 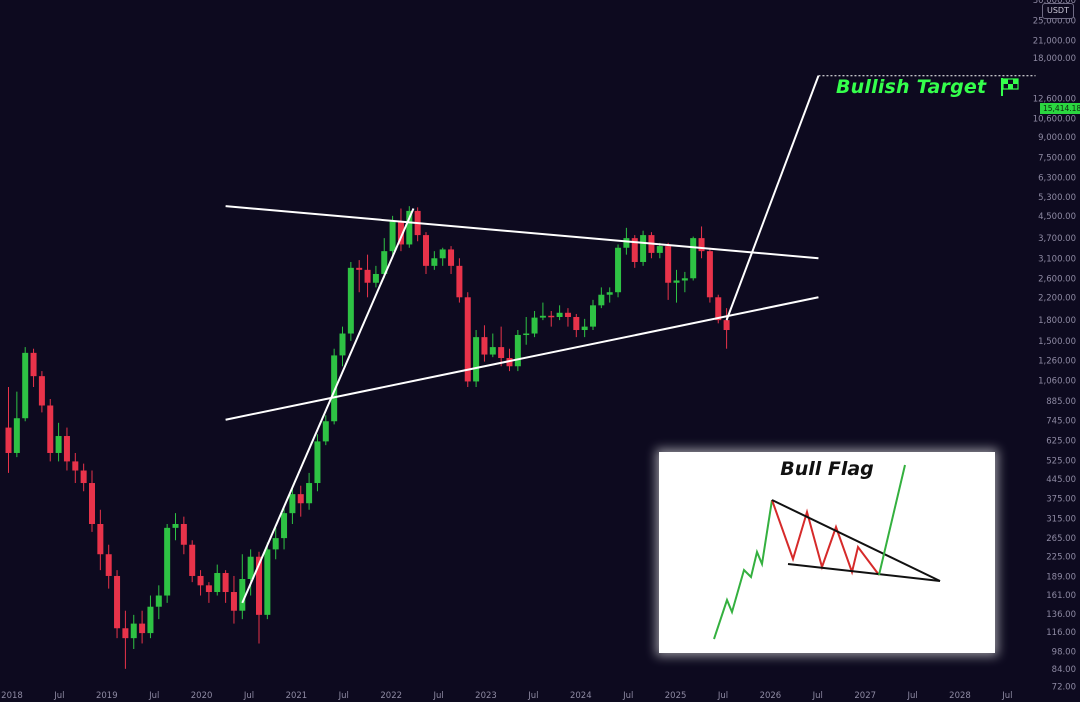 I want to click on current-price-tag: 15,414.18, so click(x=1060, y=108).